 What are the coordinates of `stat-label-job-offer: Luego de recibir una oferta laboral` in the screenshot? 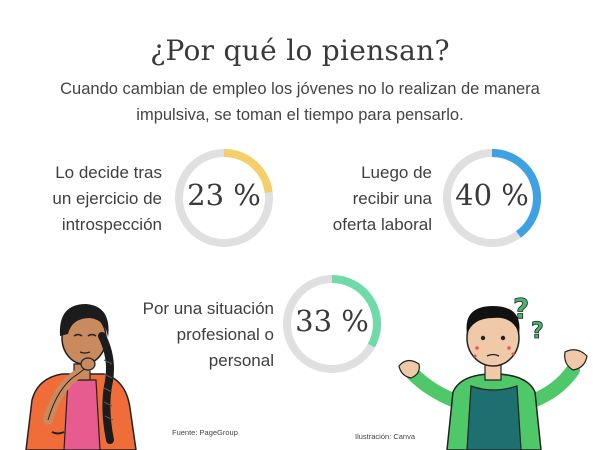 It's located at (382, 198).